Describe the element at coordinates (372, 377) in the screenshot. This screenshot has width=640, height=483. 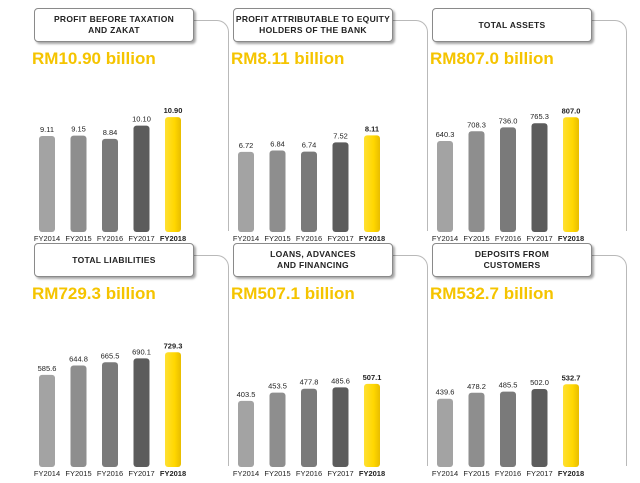
I see `data-label: 507.1` at that location.